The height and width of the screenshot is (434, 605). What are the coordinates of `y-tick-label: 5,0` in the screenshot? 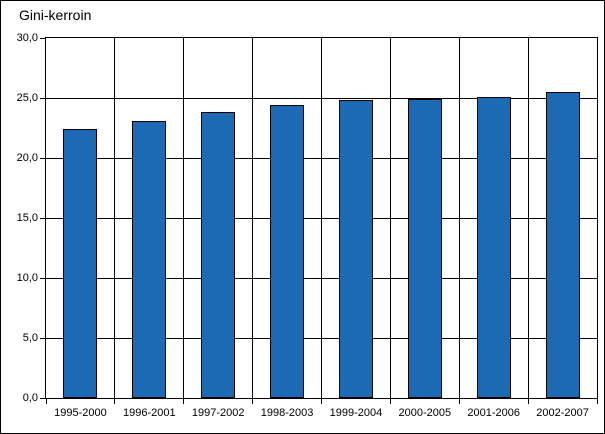 It's located at (30, 338).